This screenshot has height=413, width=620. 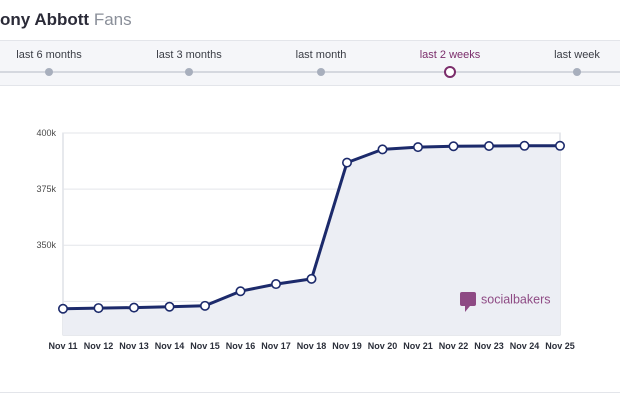 What do you see at coordinates (454, 346) in the screenshot?
I see `x-tick-label: Nov 22` at bounding box center [454, 346].